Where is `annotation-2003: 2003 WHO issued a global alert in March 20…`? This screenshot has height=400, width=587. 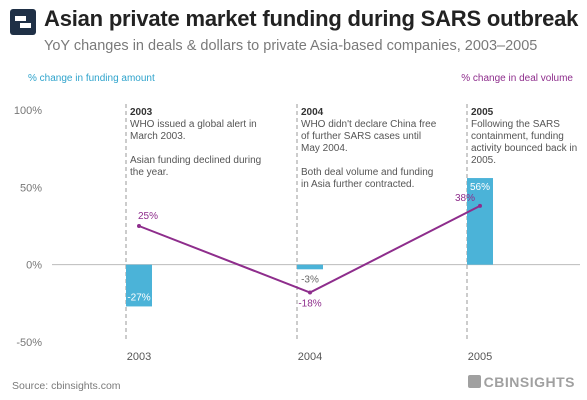
annotation-2003: 2003 WHO issued a global alert in March 20… is located at coordinates (200, 143).